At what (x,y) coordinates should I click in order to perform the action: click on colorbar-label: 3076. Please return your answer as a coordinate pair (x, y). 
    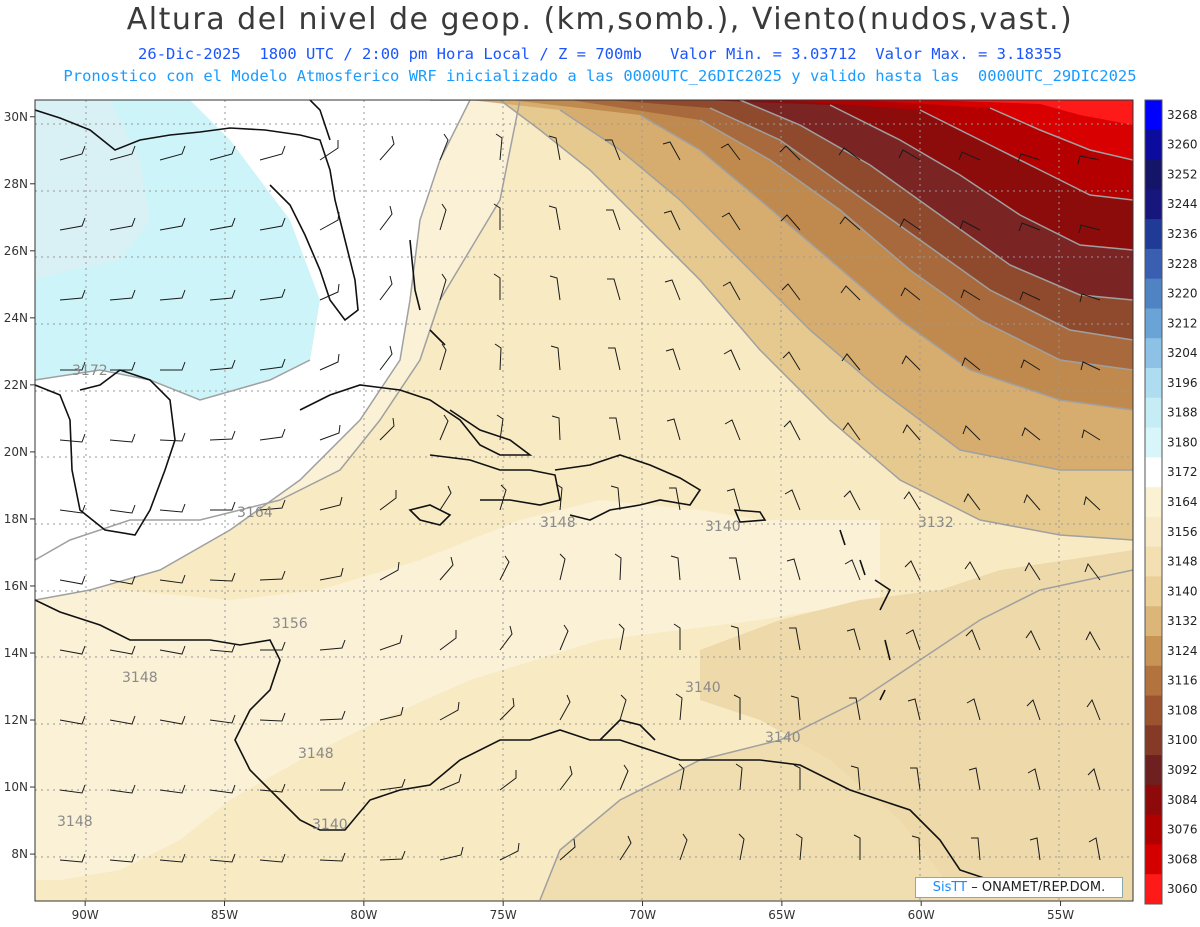
    Looking at the image, I should click on (1182, 830).